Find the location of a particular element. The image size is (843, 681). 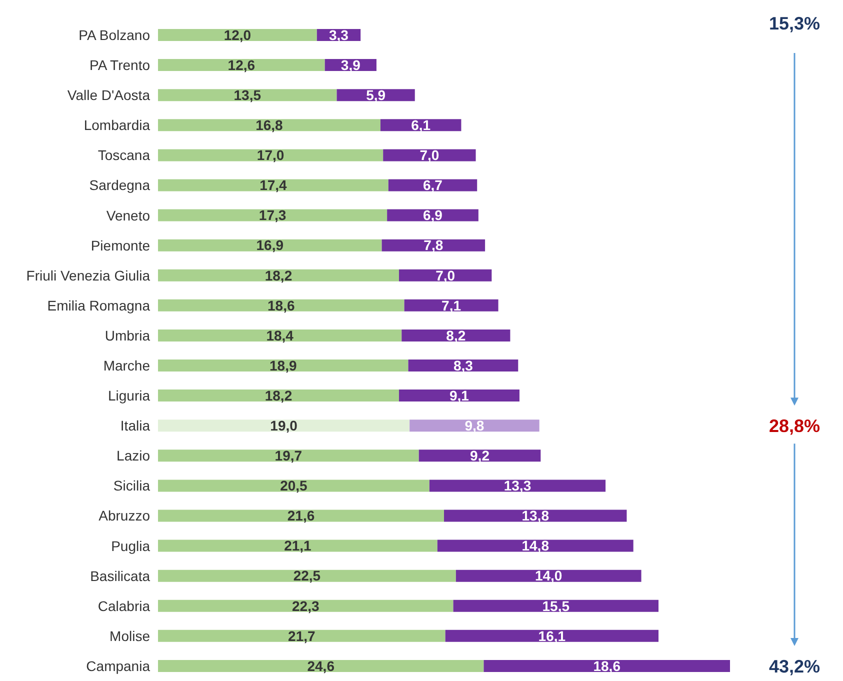

y-tick-label: Calabria is located at coordinates (124, 606).